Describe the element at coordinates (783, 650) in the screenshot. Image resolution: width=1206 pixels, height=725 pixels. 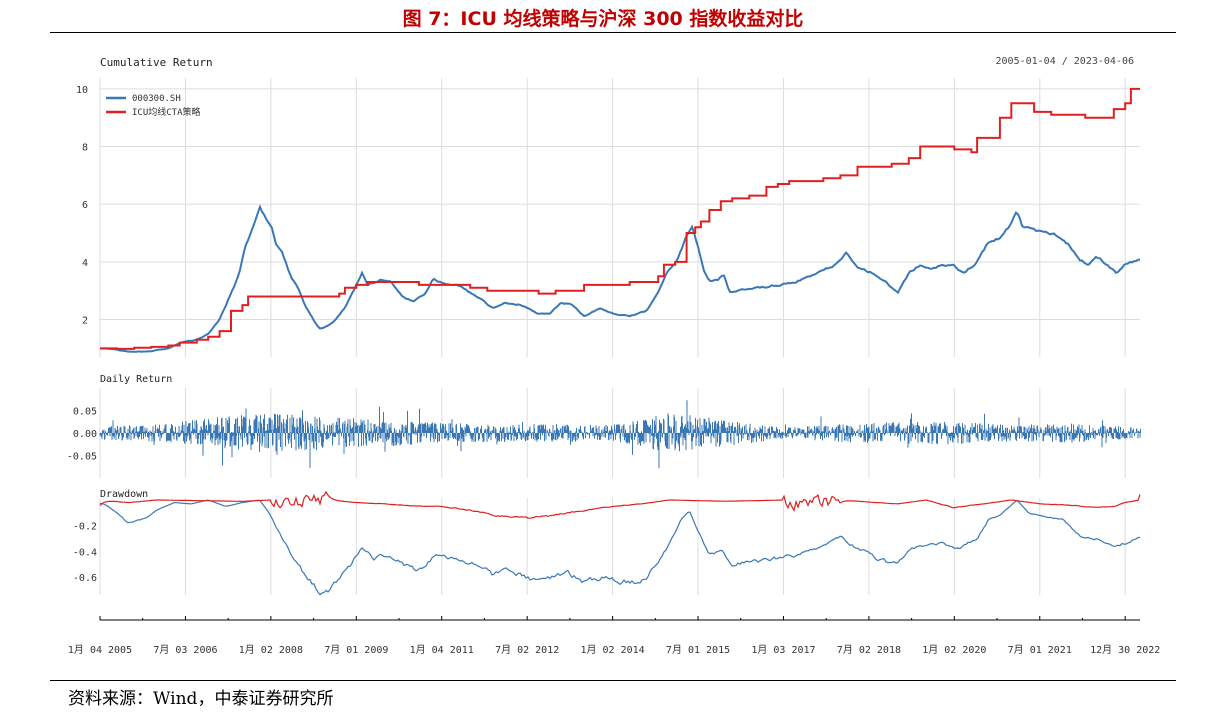
I see `xtick-label-8: 1月 03 2017` at that location.